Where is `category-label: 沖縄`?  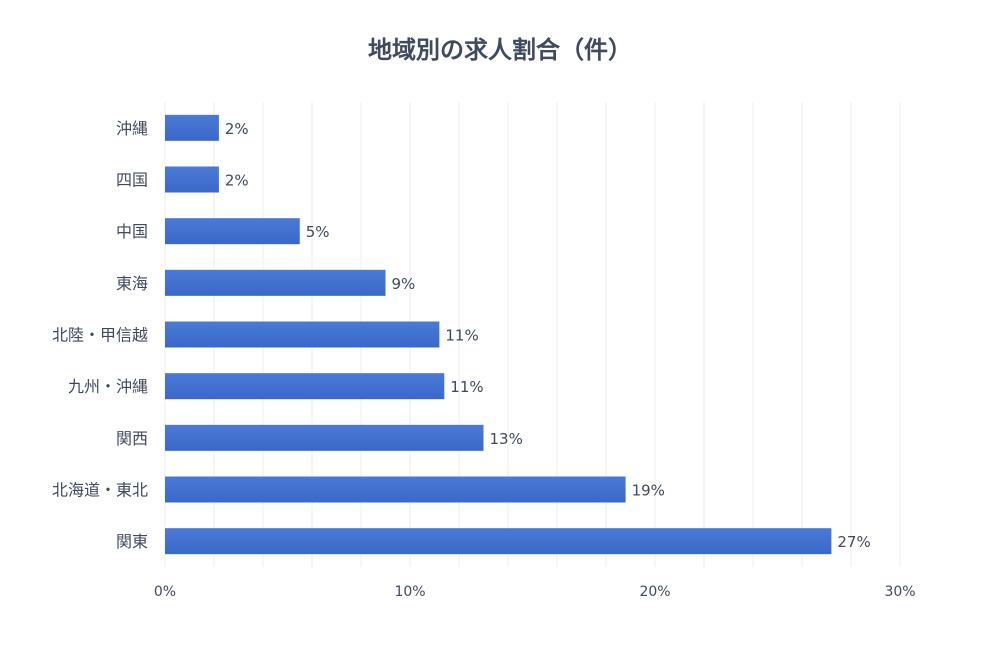
category-label: 沖縄 is located at coordinates (132, 128).